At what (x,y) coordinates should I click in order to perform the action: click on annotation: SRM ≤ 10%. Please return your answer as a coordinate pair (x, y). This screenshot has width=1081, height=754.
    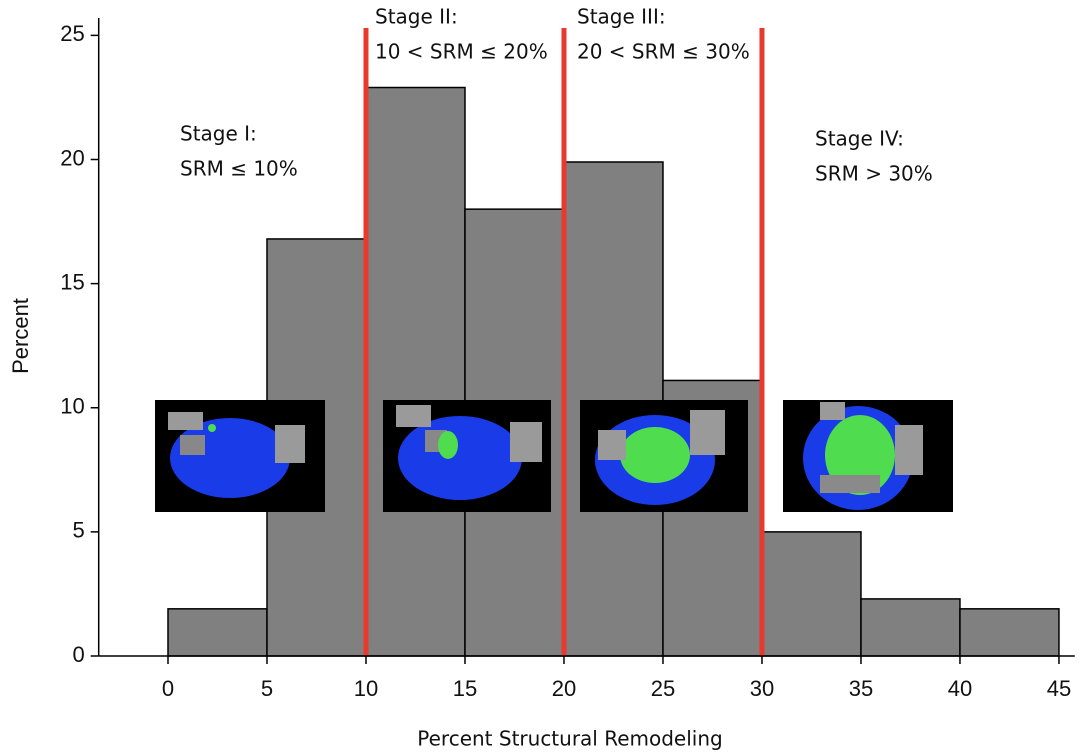
    Looking at the image, I should click on (239, 169).